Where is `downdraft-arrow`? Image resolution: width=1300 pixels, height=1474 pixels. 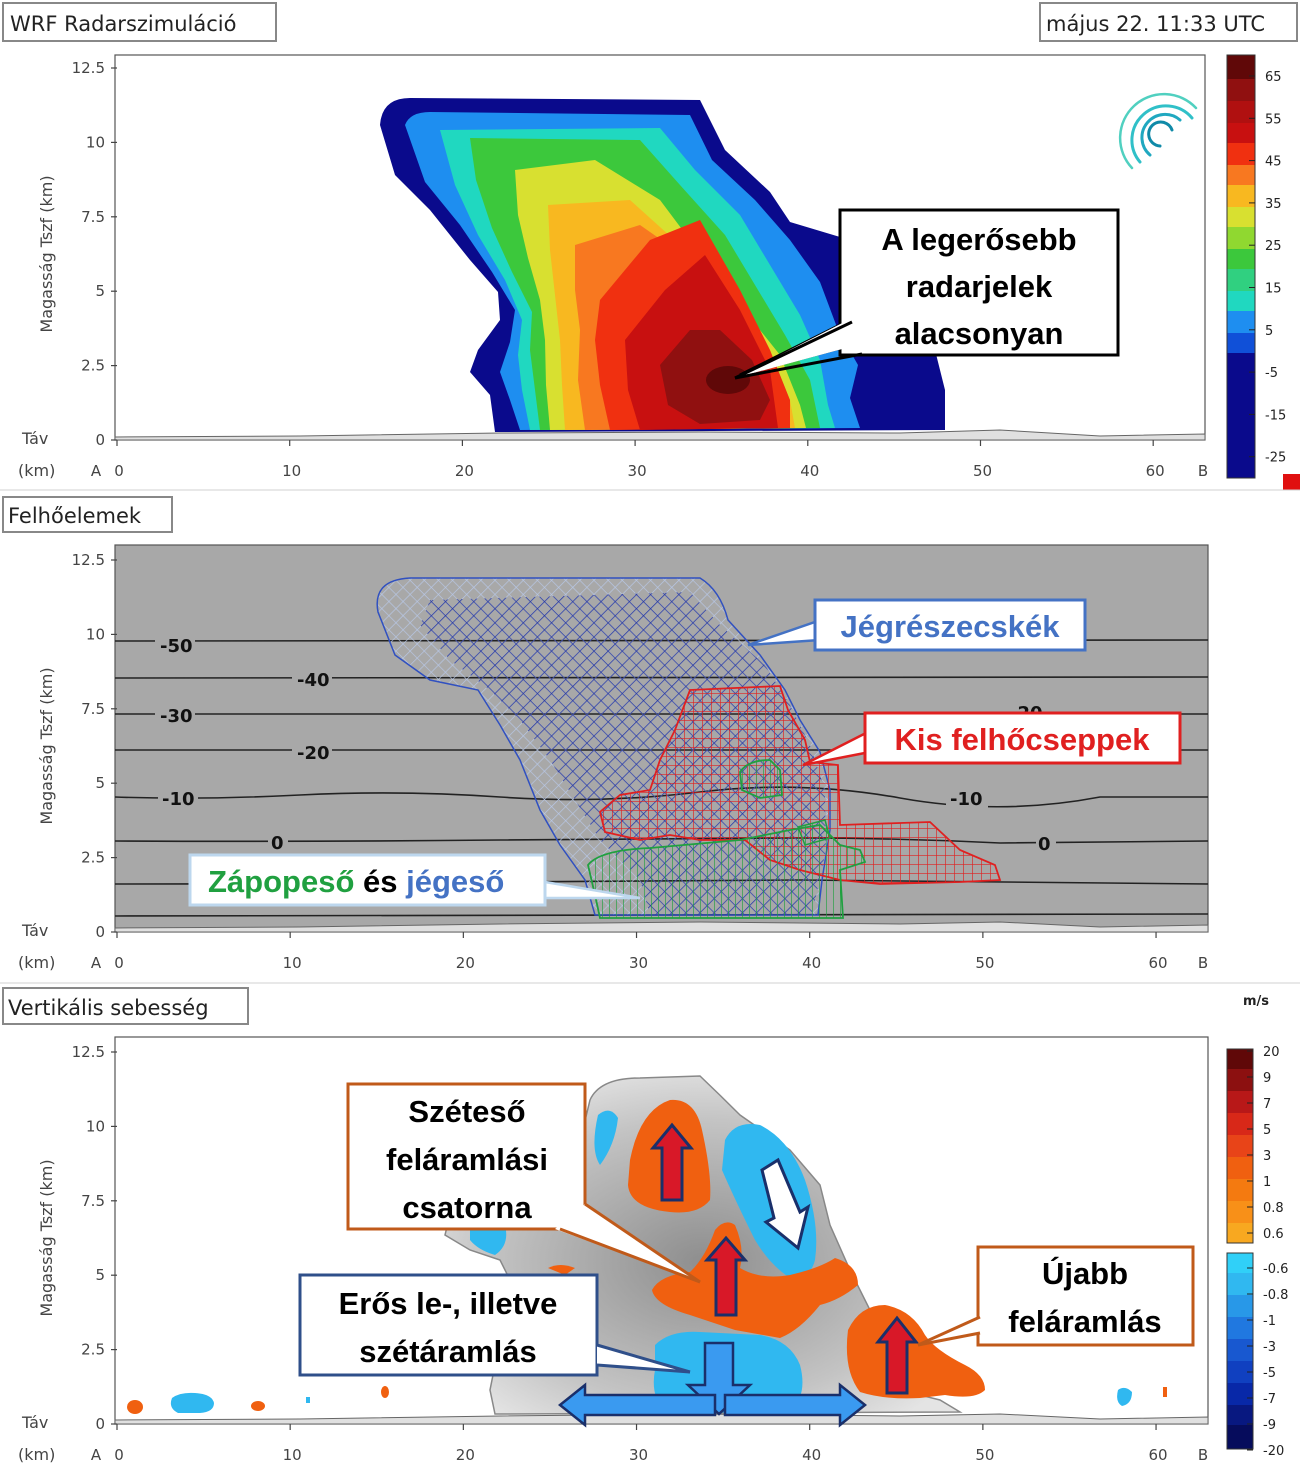
downdraft-arrow is located at coordinates (785, 1204).